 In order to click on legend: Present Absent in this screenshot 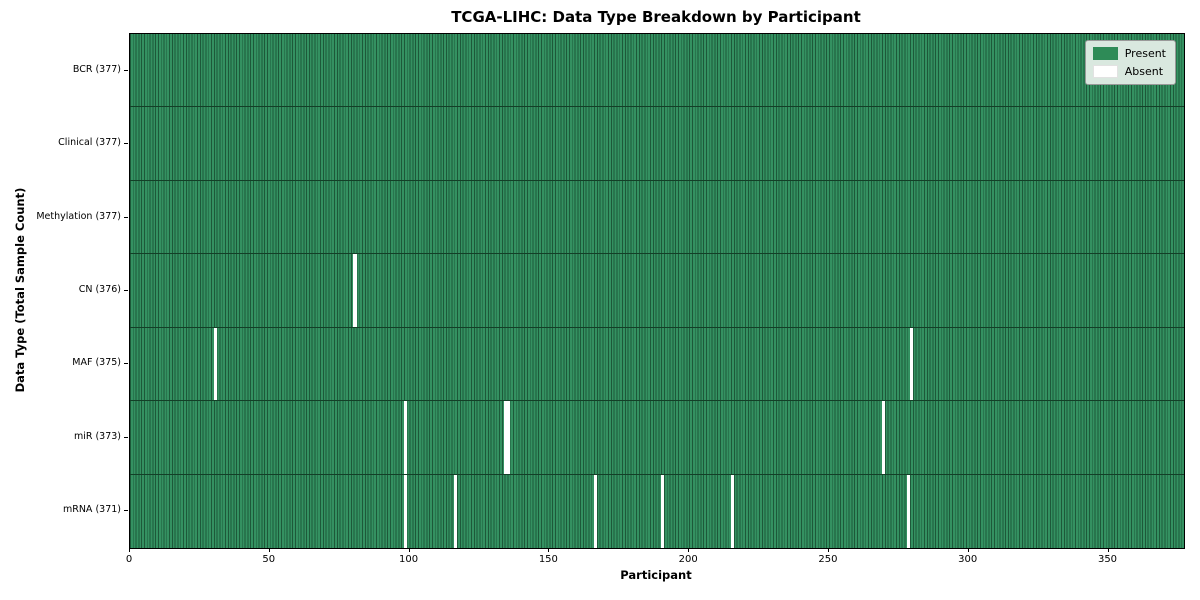, I will do `click(1130, 62)`.